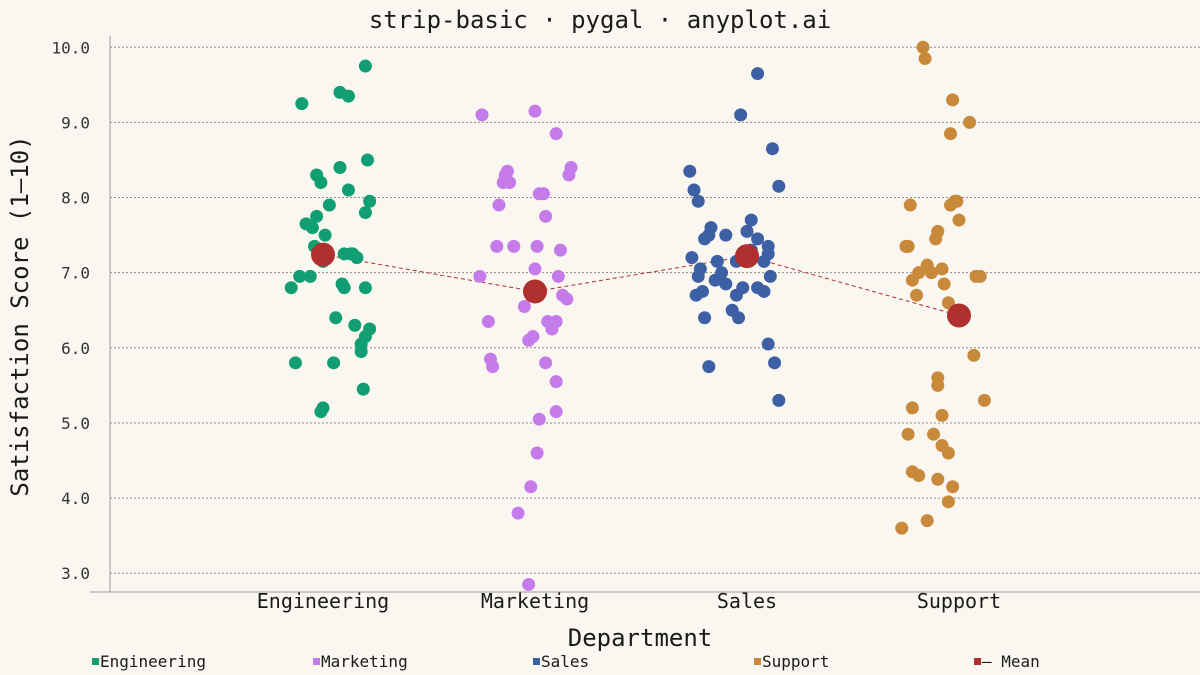 The width and height of the screenshot is (1200, 675). What do you see at coordinates (1011, 661) in the screenshot?
I see `legend-label: — Mean` at bounding box center [1011, 661].